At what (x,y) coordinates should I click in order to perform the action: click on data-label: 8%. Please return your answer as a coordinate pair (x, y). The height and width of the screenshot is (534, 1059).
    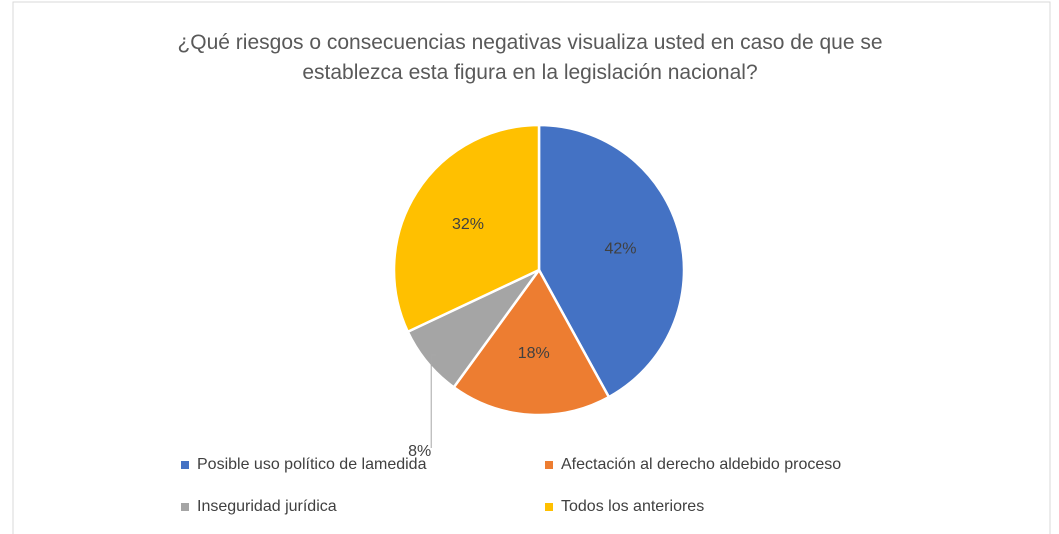
    Looking at the image, I should click on (419, 451).